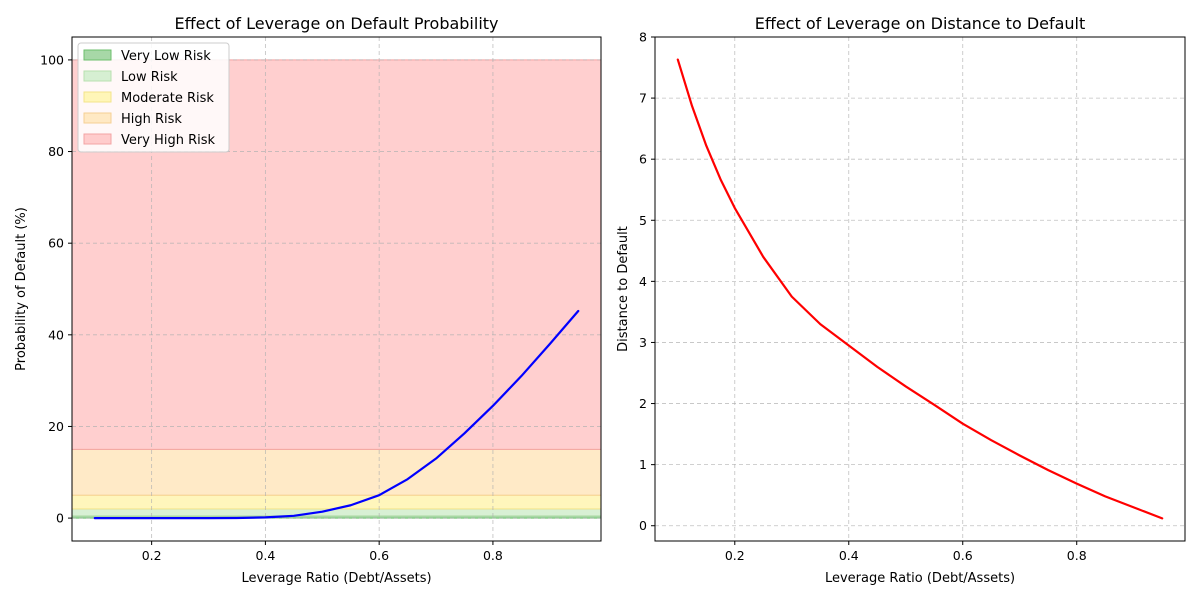  What do you see at coordinates (643, 159) in the screenshot?
I see `y-tick-label: 6` at bounding box center [643, 159].